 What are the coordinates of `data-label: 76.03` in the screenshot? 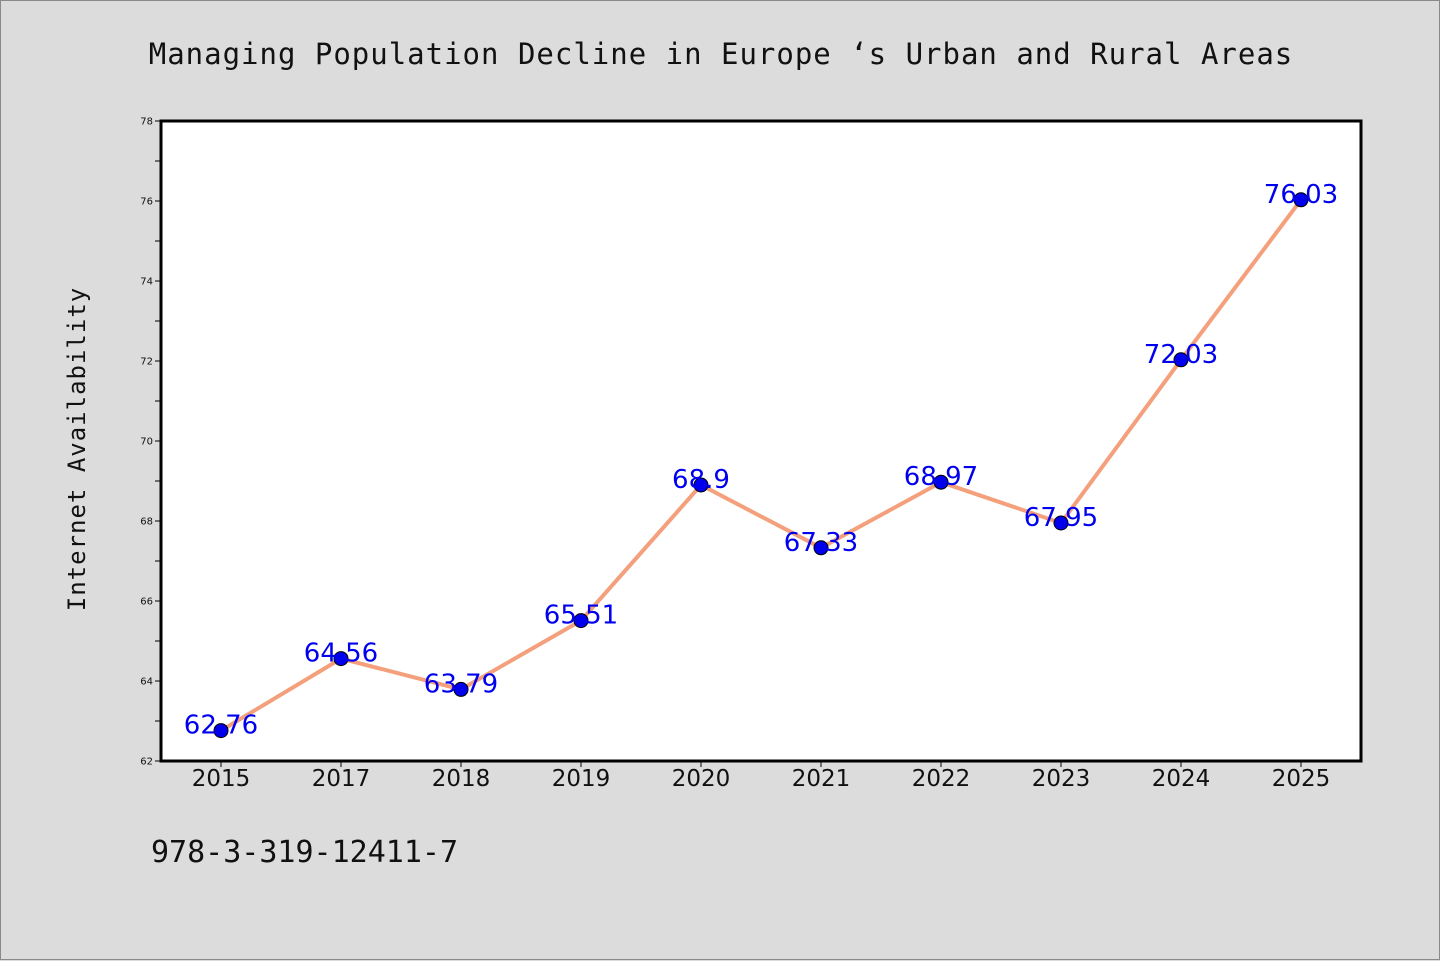 It's located at (1301, 195).